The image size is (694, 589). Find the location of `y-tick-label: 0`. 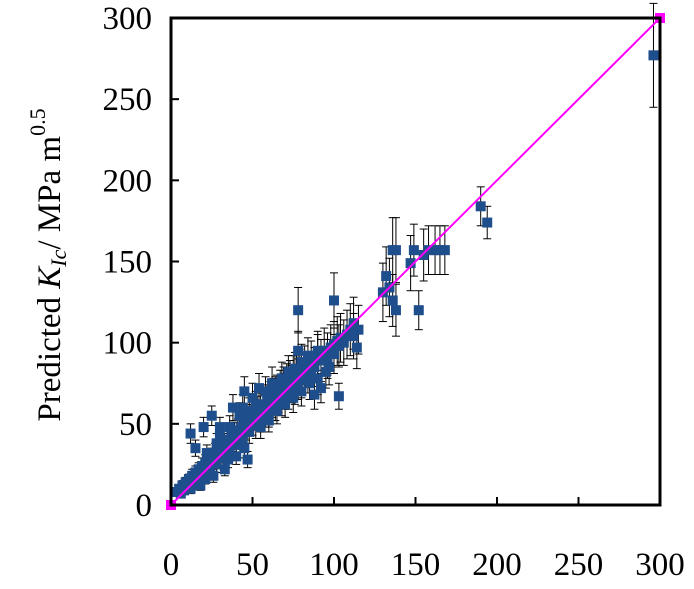

y-tick-label: 0 is located at coordinates (144, 506).